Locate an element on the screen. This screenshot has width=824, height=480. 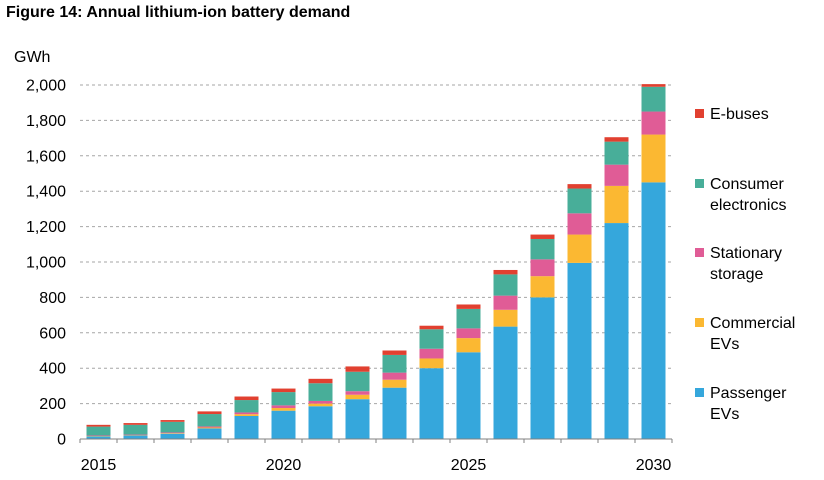
bar-segment-stationary-storage-2016 is located at coordinates (135, 435).